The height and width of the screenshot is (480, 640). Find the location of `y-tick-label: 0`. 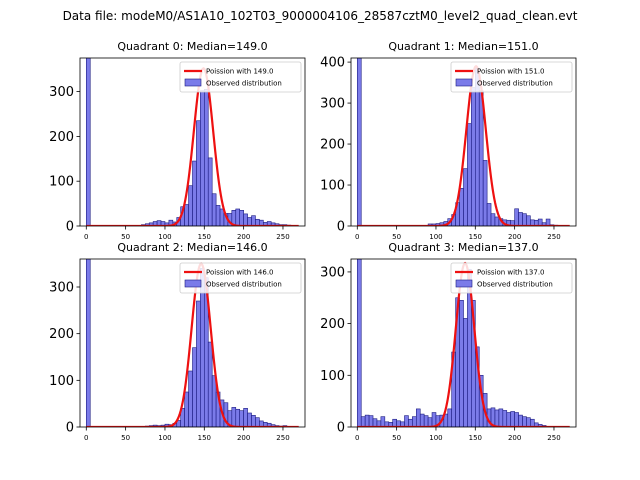

y-tick-label: 0 is located at coordinates (341, 227).